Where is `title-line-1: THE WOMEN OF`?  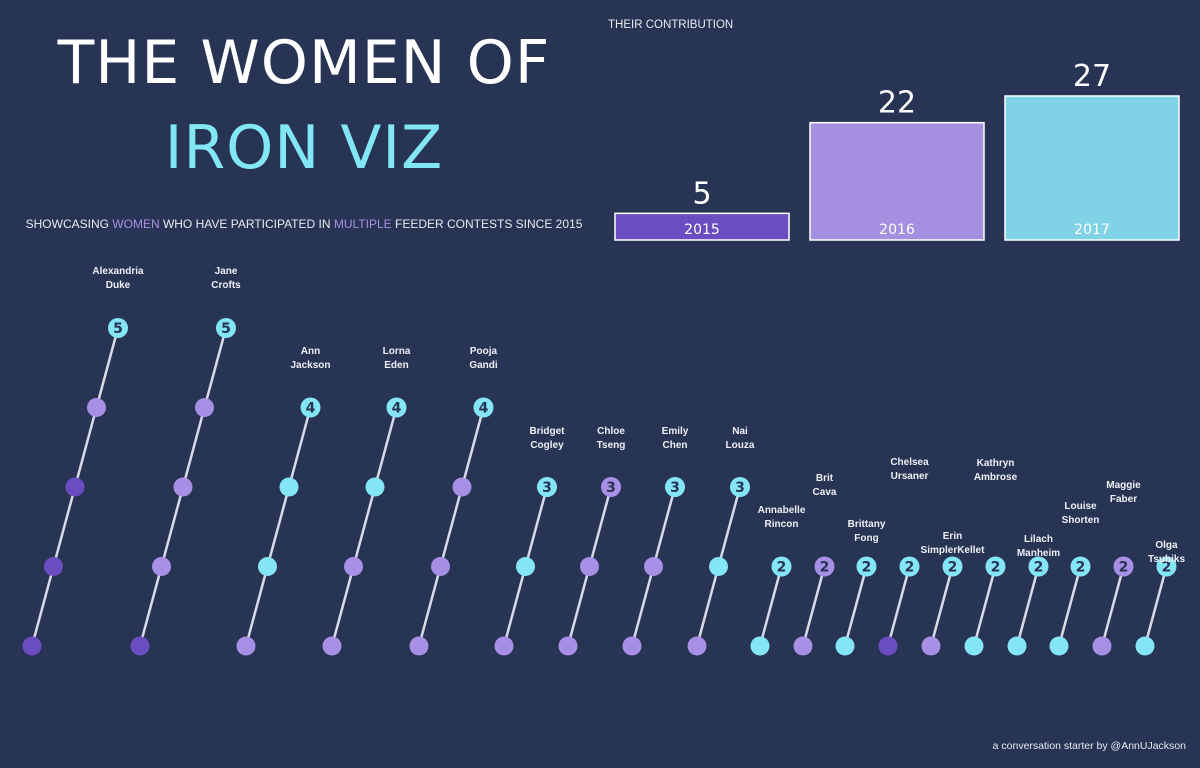
title-line-1: THE WOMEN OF is located at coordinates (304, 63).